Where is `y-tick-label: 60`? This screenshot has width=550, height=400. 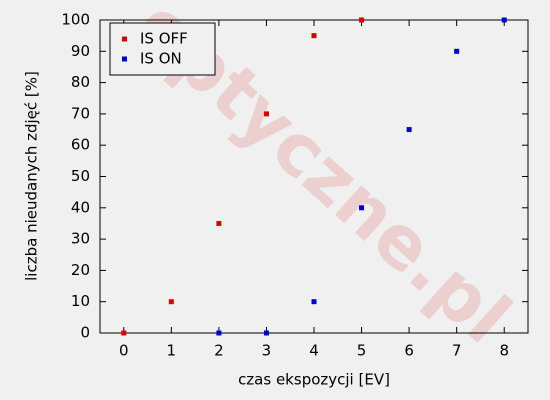
y-tick-label: 60 is located at coordinates (80, 145).